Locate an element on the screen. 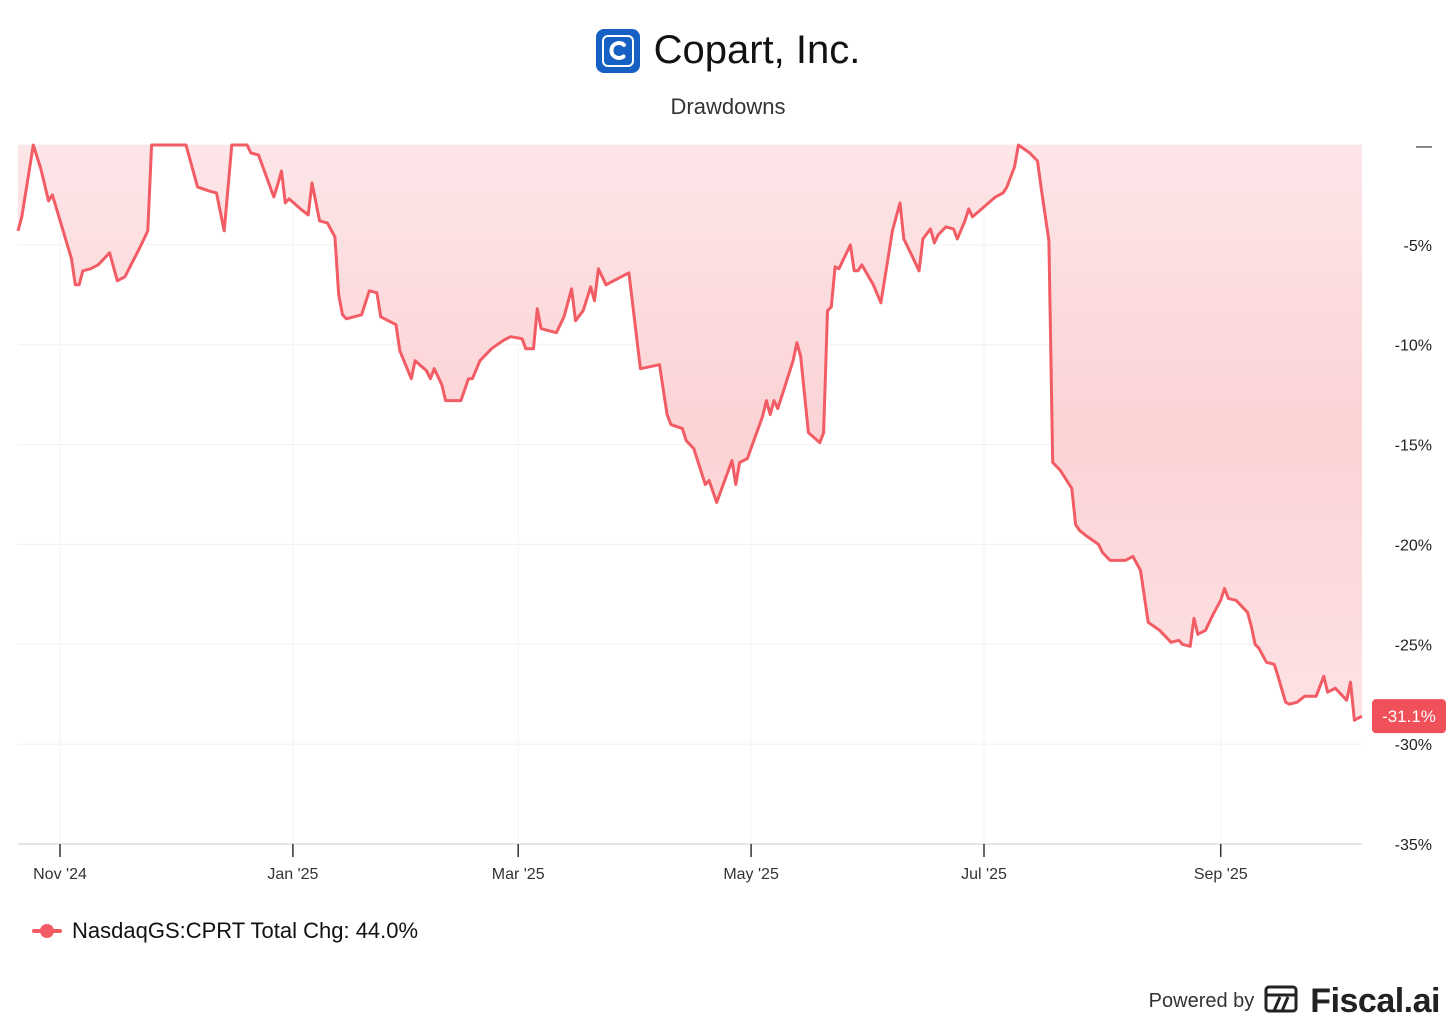 The width and height of the screenshot is (1456, 1032). chart-title: Copart, Inc. is located at coordinates (757, 50).